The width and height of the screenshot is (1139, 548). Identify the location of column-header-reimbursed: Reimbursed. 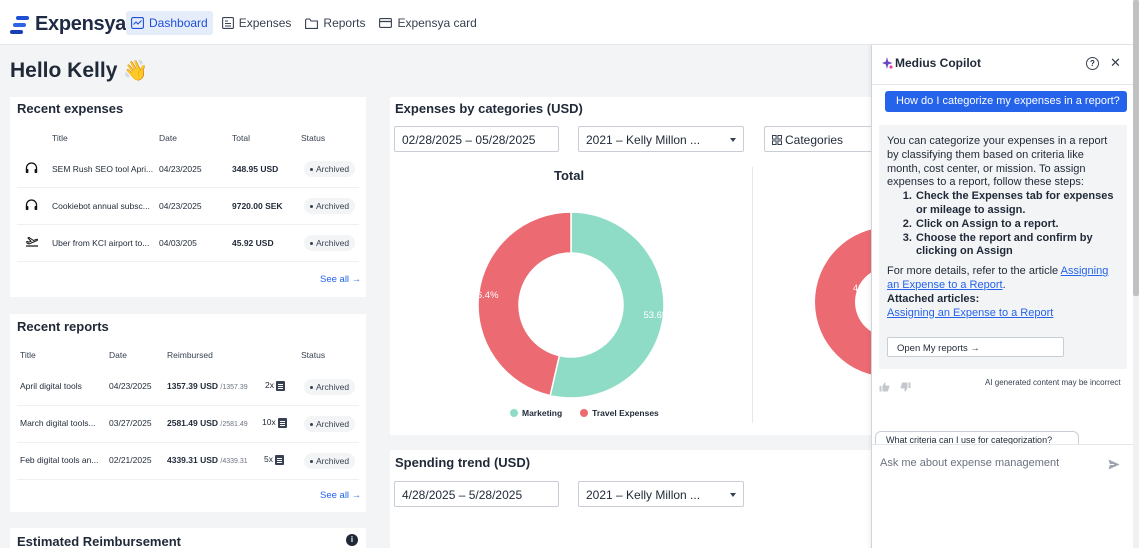
(190, 355).